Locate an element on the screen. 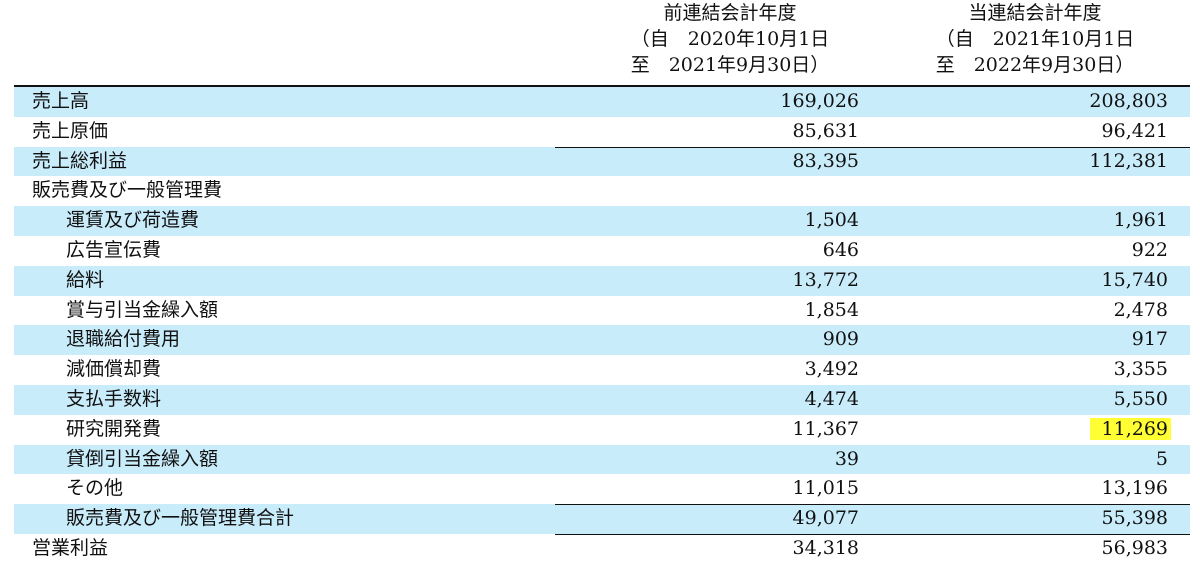  row-label: 退職給付費用 is located at coordinates (123, 339).